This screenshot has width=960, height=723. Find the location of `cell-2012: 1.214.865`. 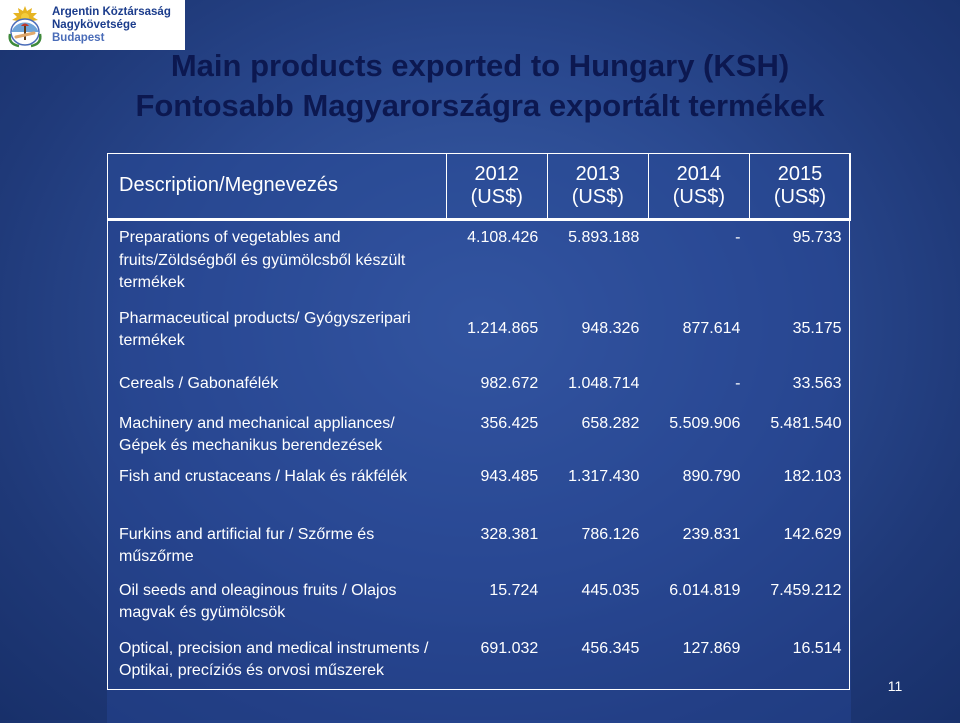

cell-2012: 1.214.865 is located at coordinates (497, 336).